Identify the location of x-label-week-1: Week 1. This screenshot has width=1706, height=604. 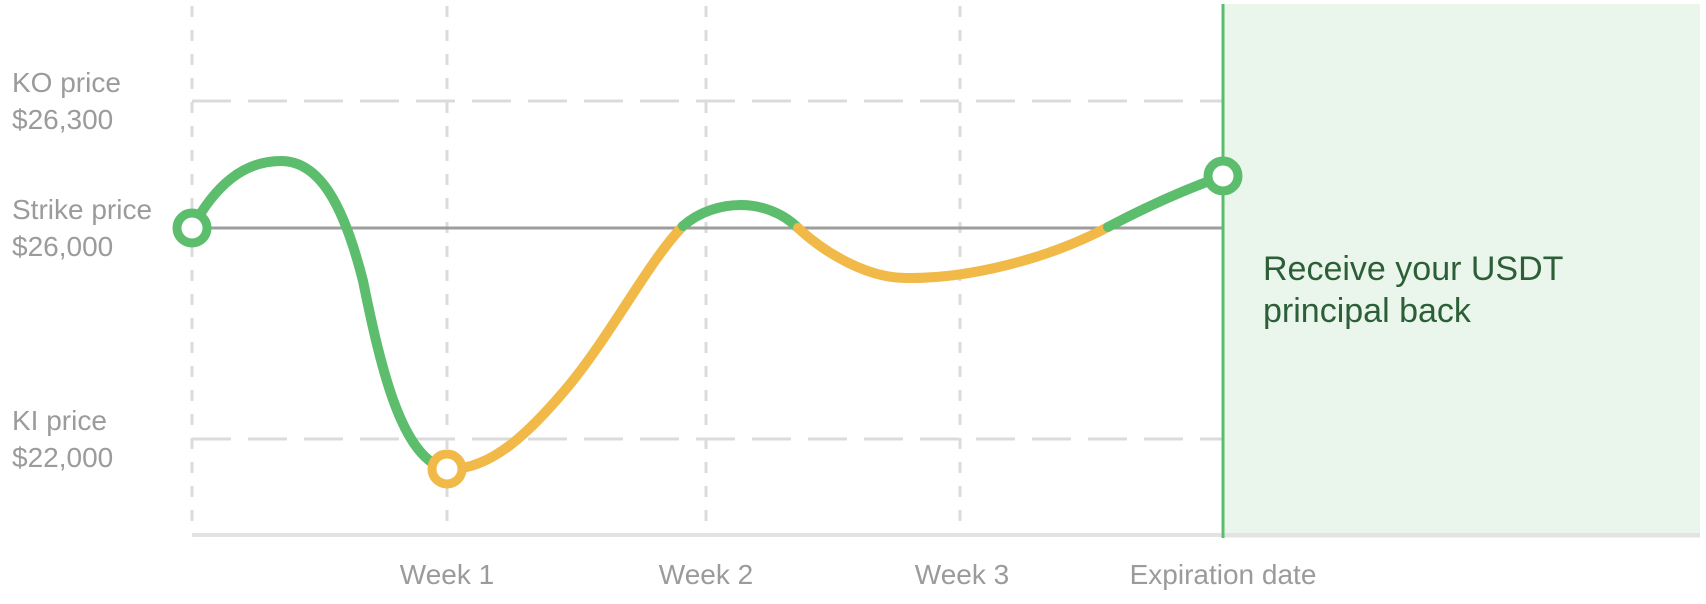
(447, 574).